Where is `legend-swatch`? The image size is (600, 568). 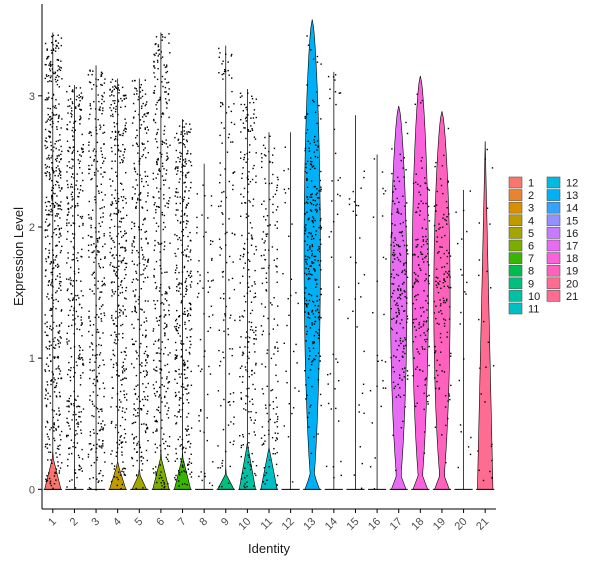 legend-swatch is located at coordinates (553, 220).